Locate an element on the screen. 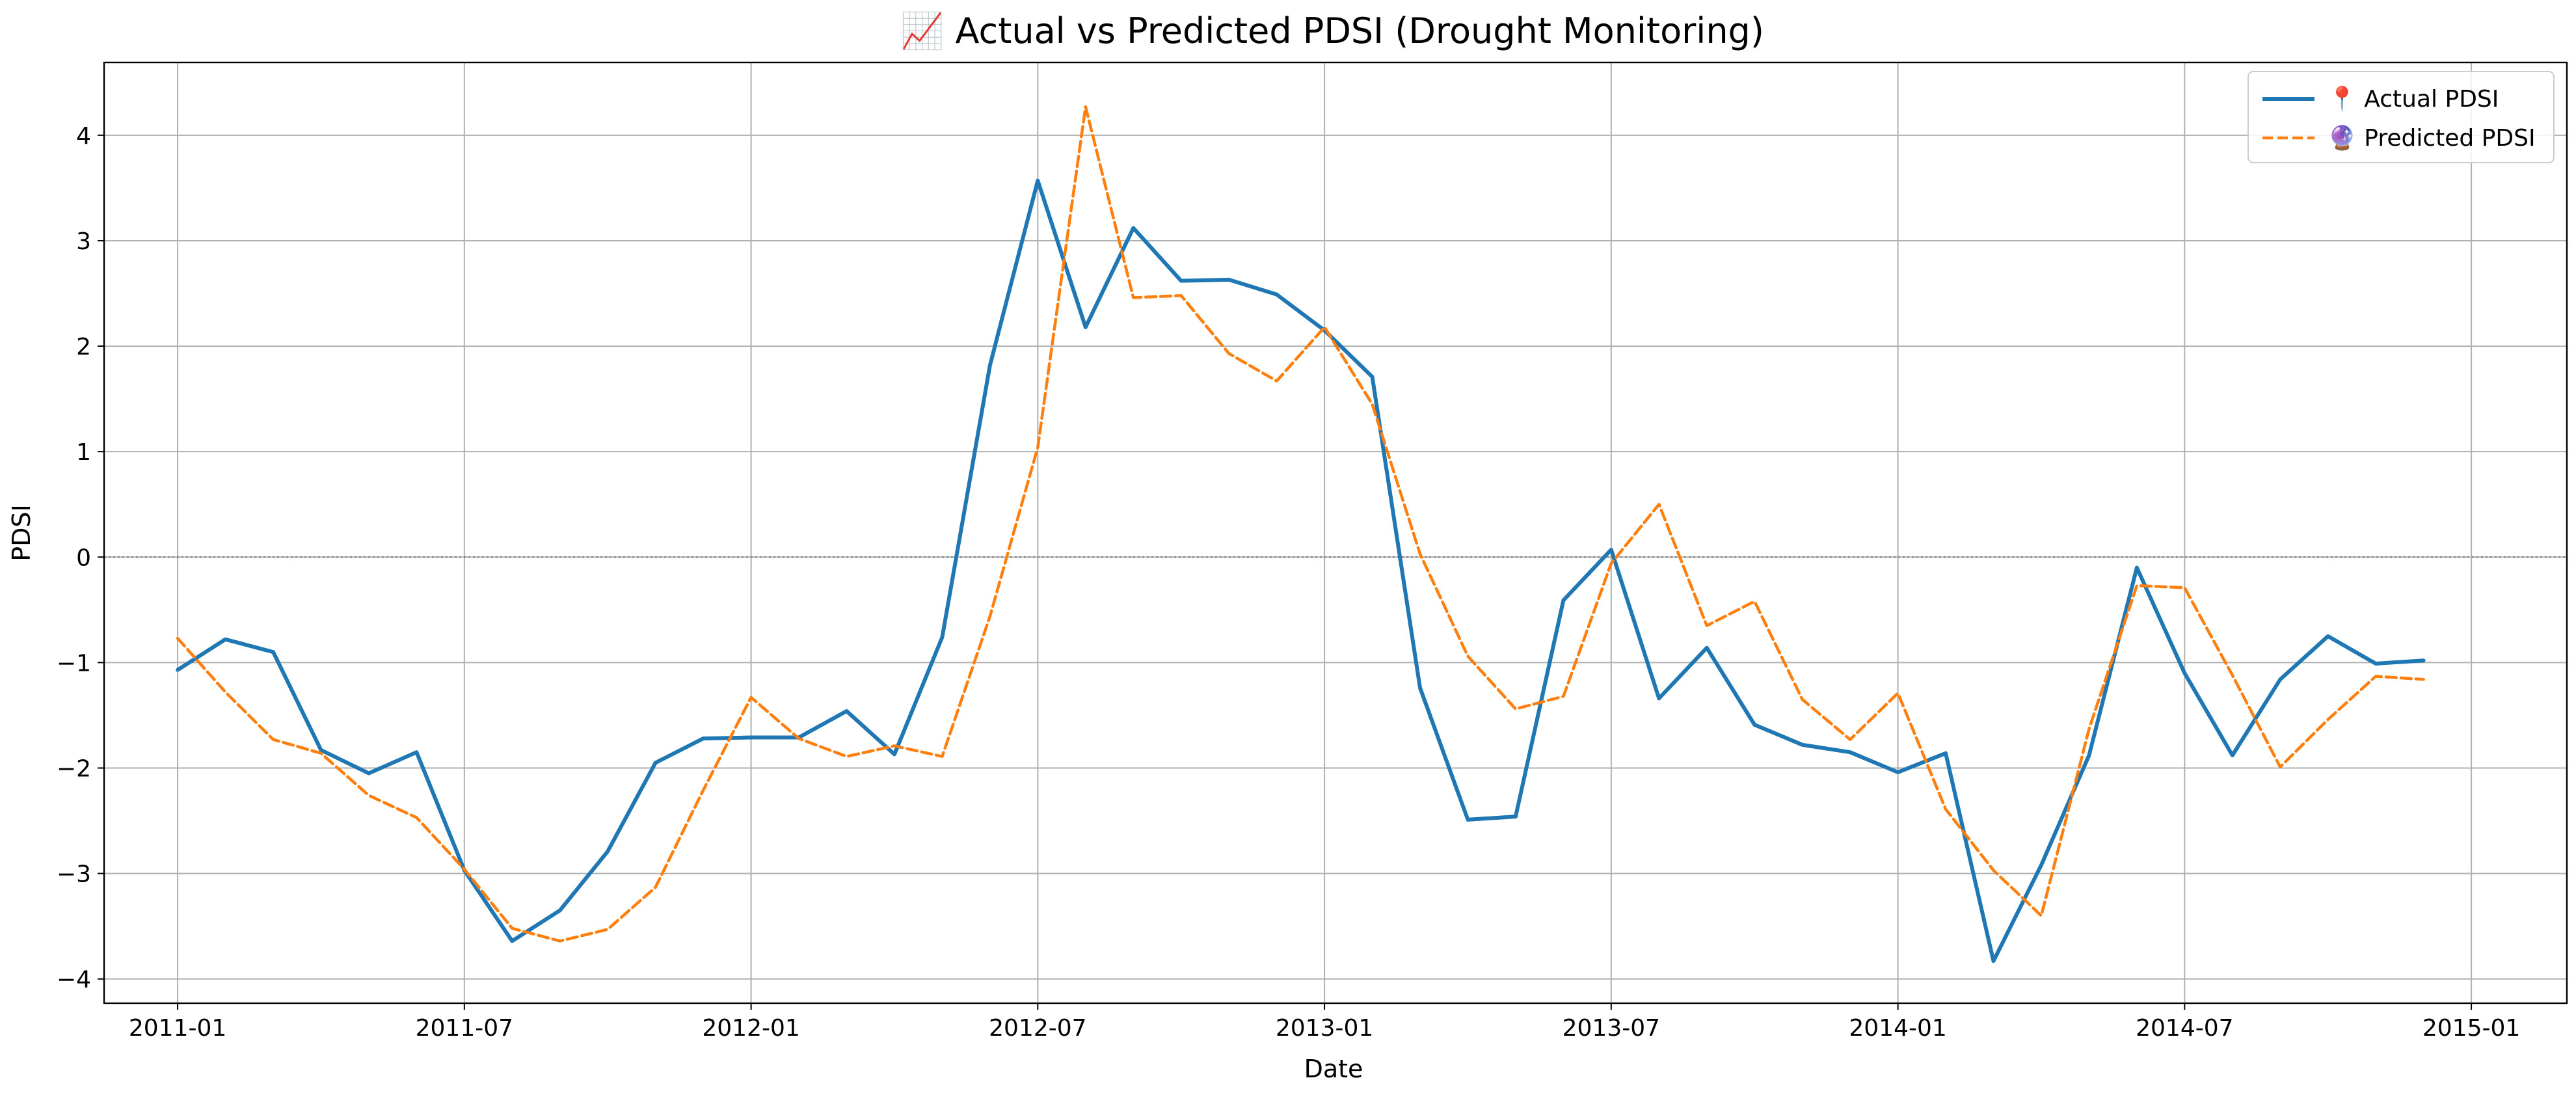 The width and height of the screenshot is (2576, 1093). x-tick-label: 2013-07 is located at coordinates (1612, 1029).